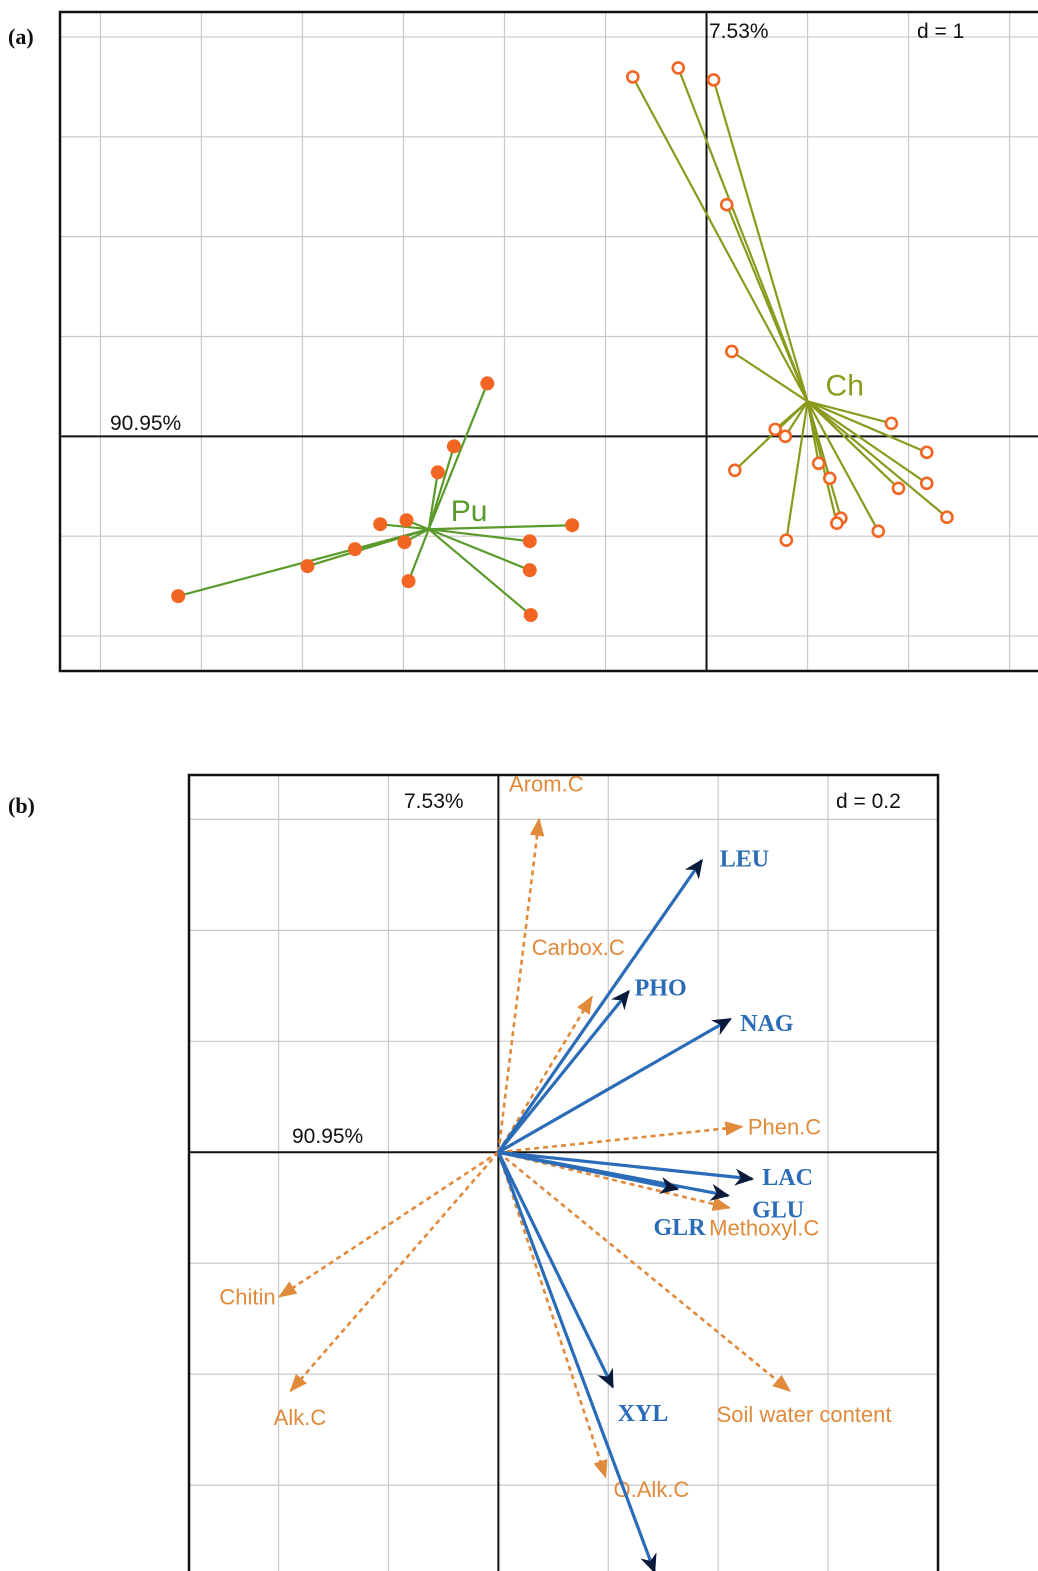 This screenshot has height=1571, width=1038. I want to click on group-label-ch: Ch, so click(845, 385).